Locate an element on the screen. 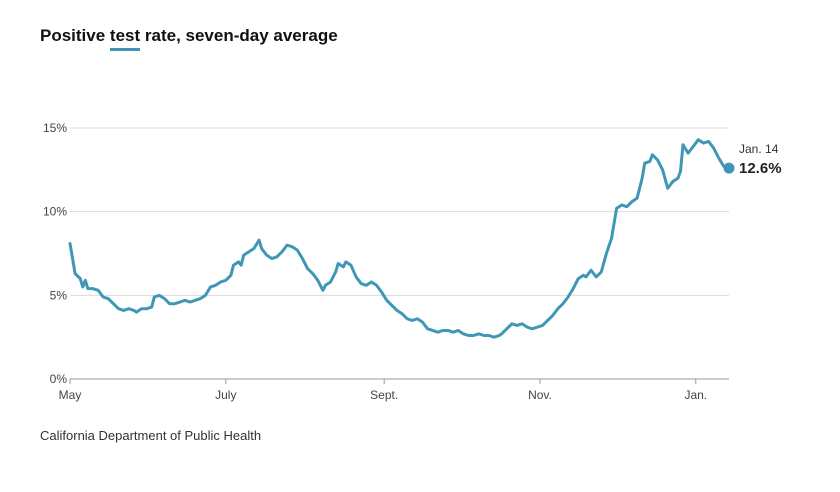 This screenshot has width=840, height=492. title-prefix: Positive is located at coordinates (75, 35).